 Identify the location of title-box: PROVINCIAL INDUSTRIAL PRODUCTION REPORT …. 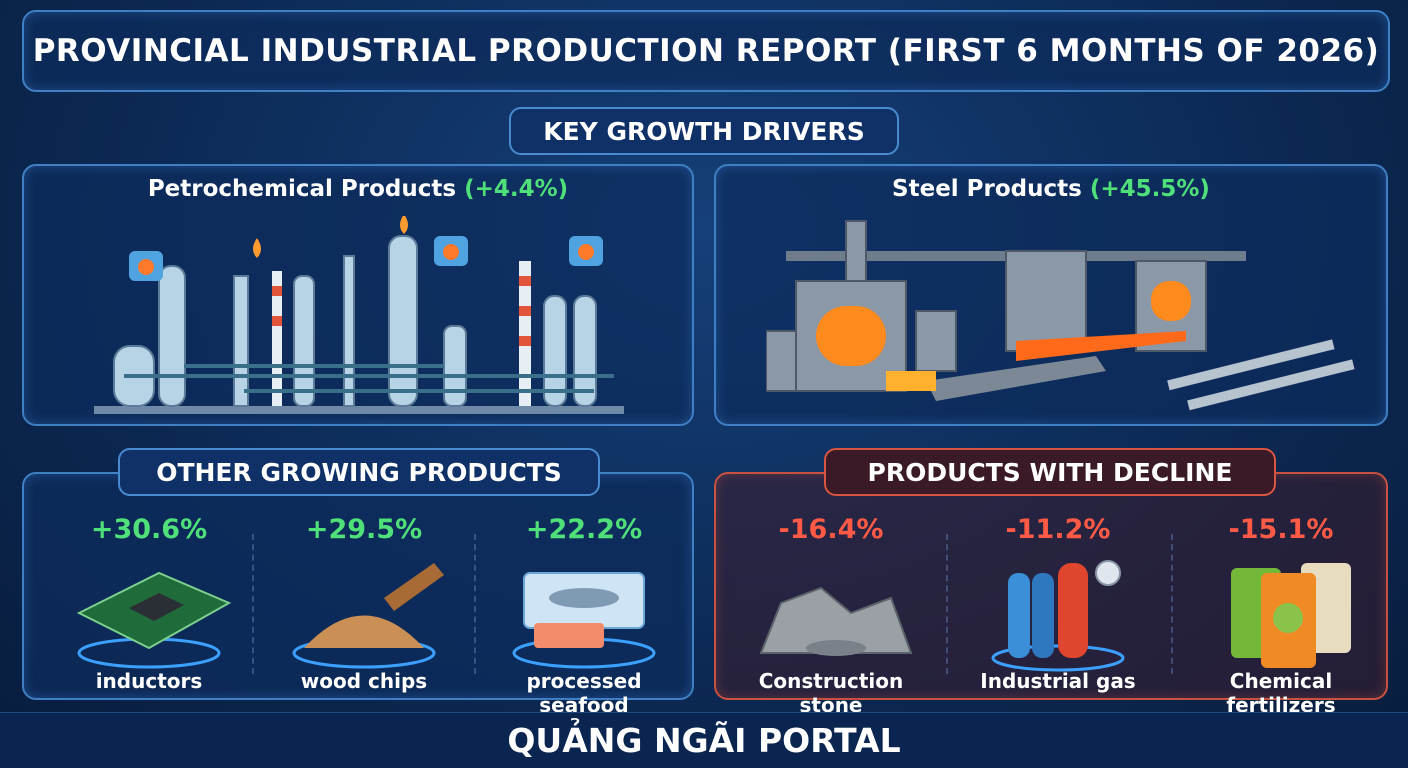
(706, 51).